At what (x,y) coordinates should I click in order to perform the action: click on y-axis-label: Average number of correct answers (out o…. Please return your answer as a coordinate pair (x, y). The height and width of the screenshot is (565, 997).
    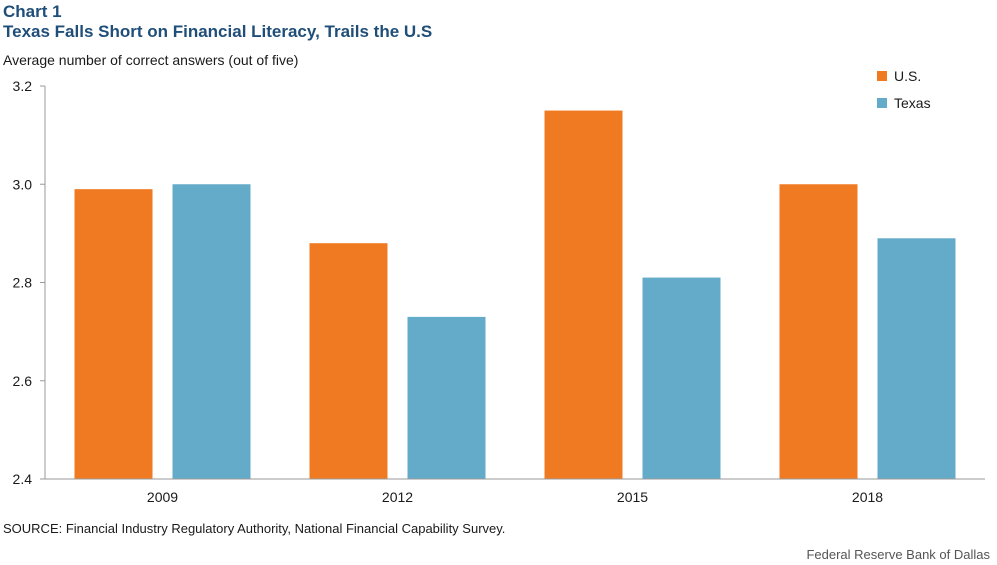
    Looking at the image, I should click on (151, 60).